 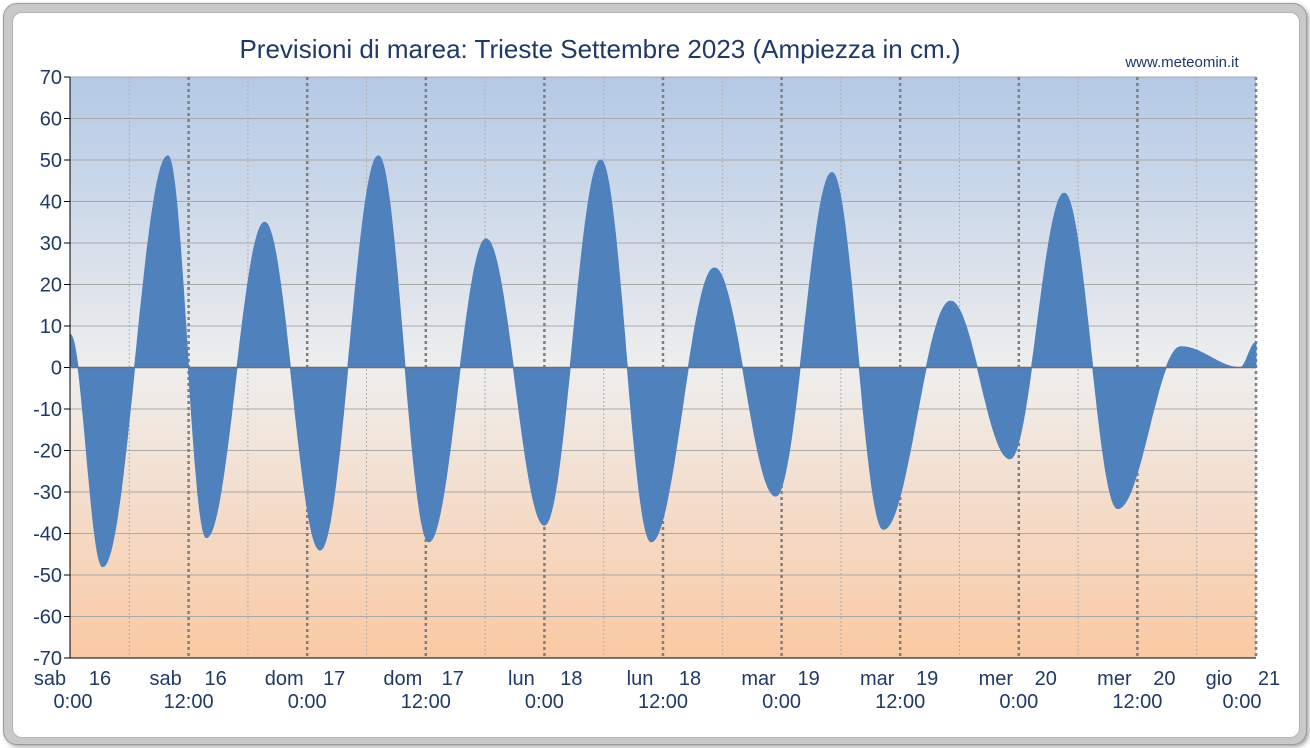 What do you see at coordinates (545, 690) in the screenshot?
I see `x-tick-label: lun 180:00` at bounding box center [545, 690].